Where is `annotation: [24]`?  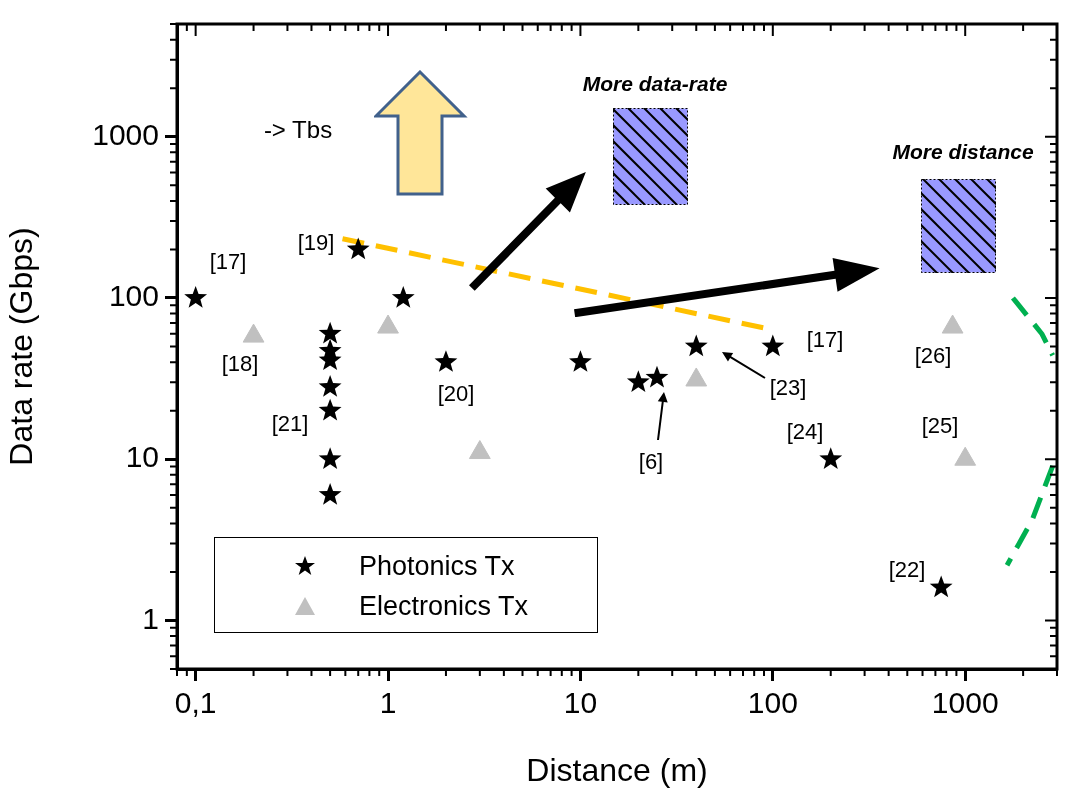
annotation: [24] is located at coordinates (805, 432).